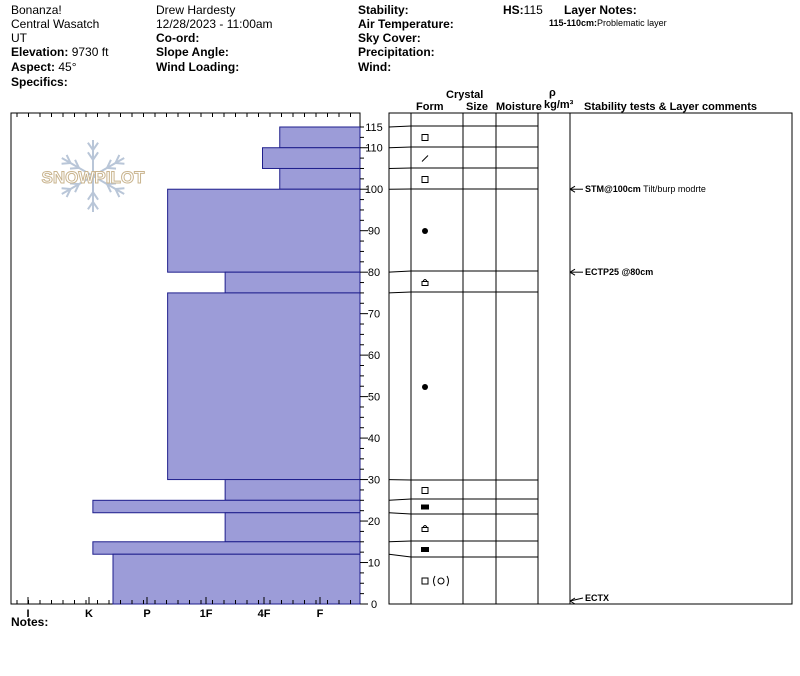  What do you see at coordinates (465, 95) in the screenshot?
I see `crystal-header: Crystal` at bounding box center [465, 95].